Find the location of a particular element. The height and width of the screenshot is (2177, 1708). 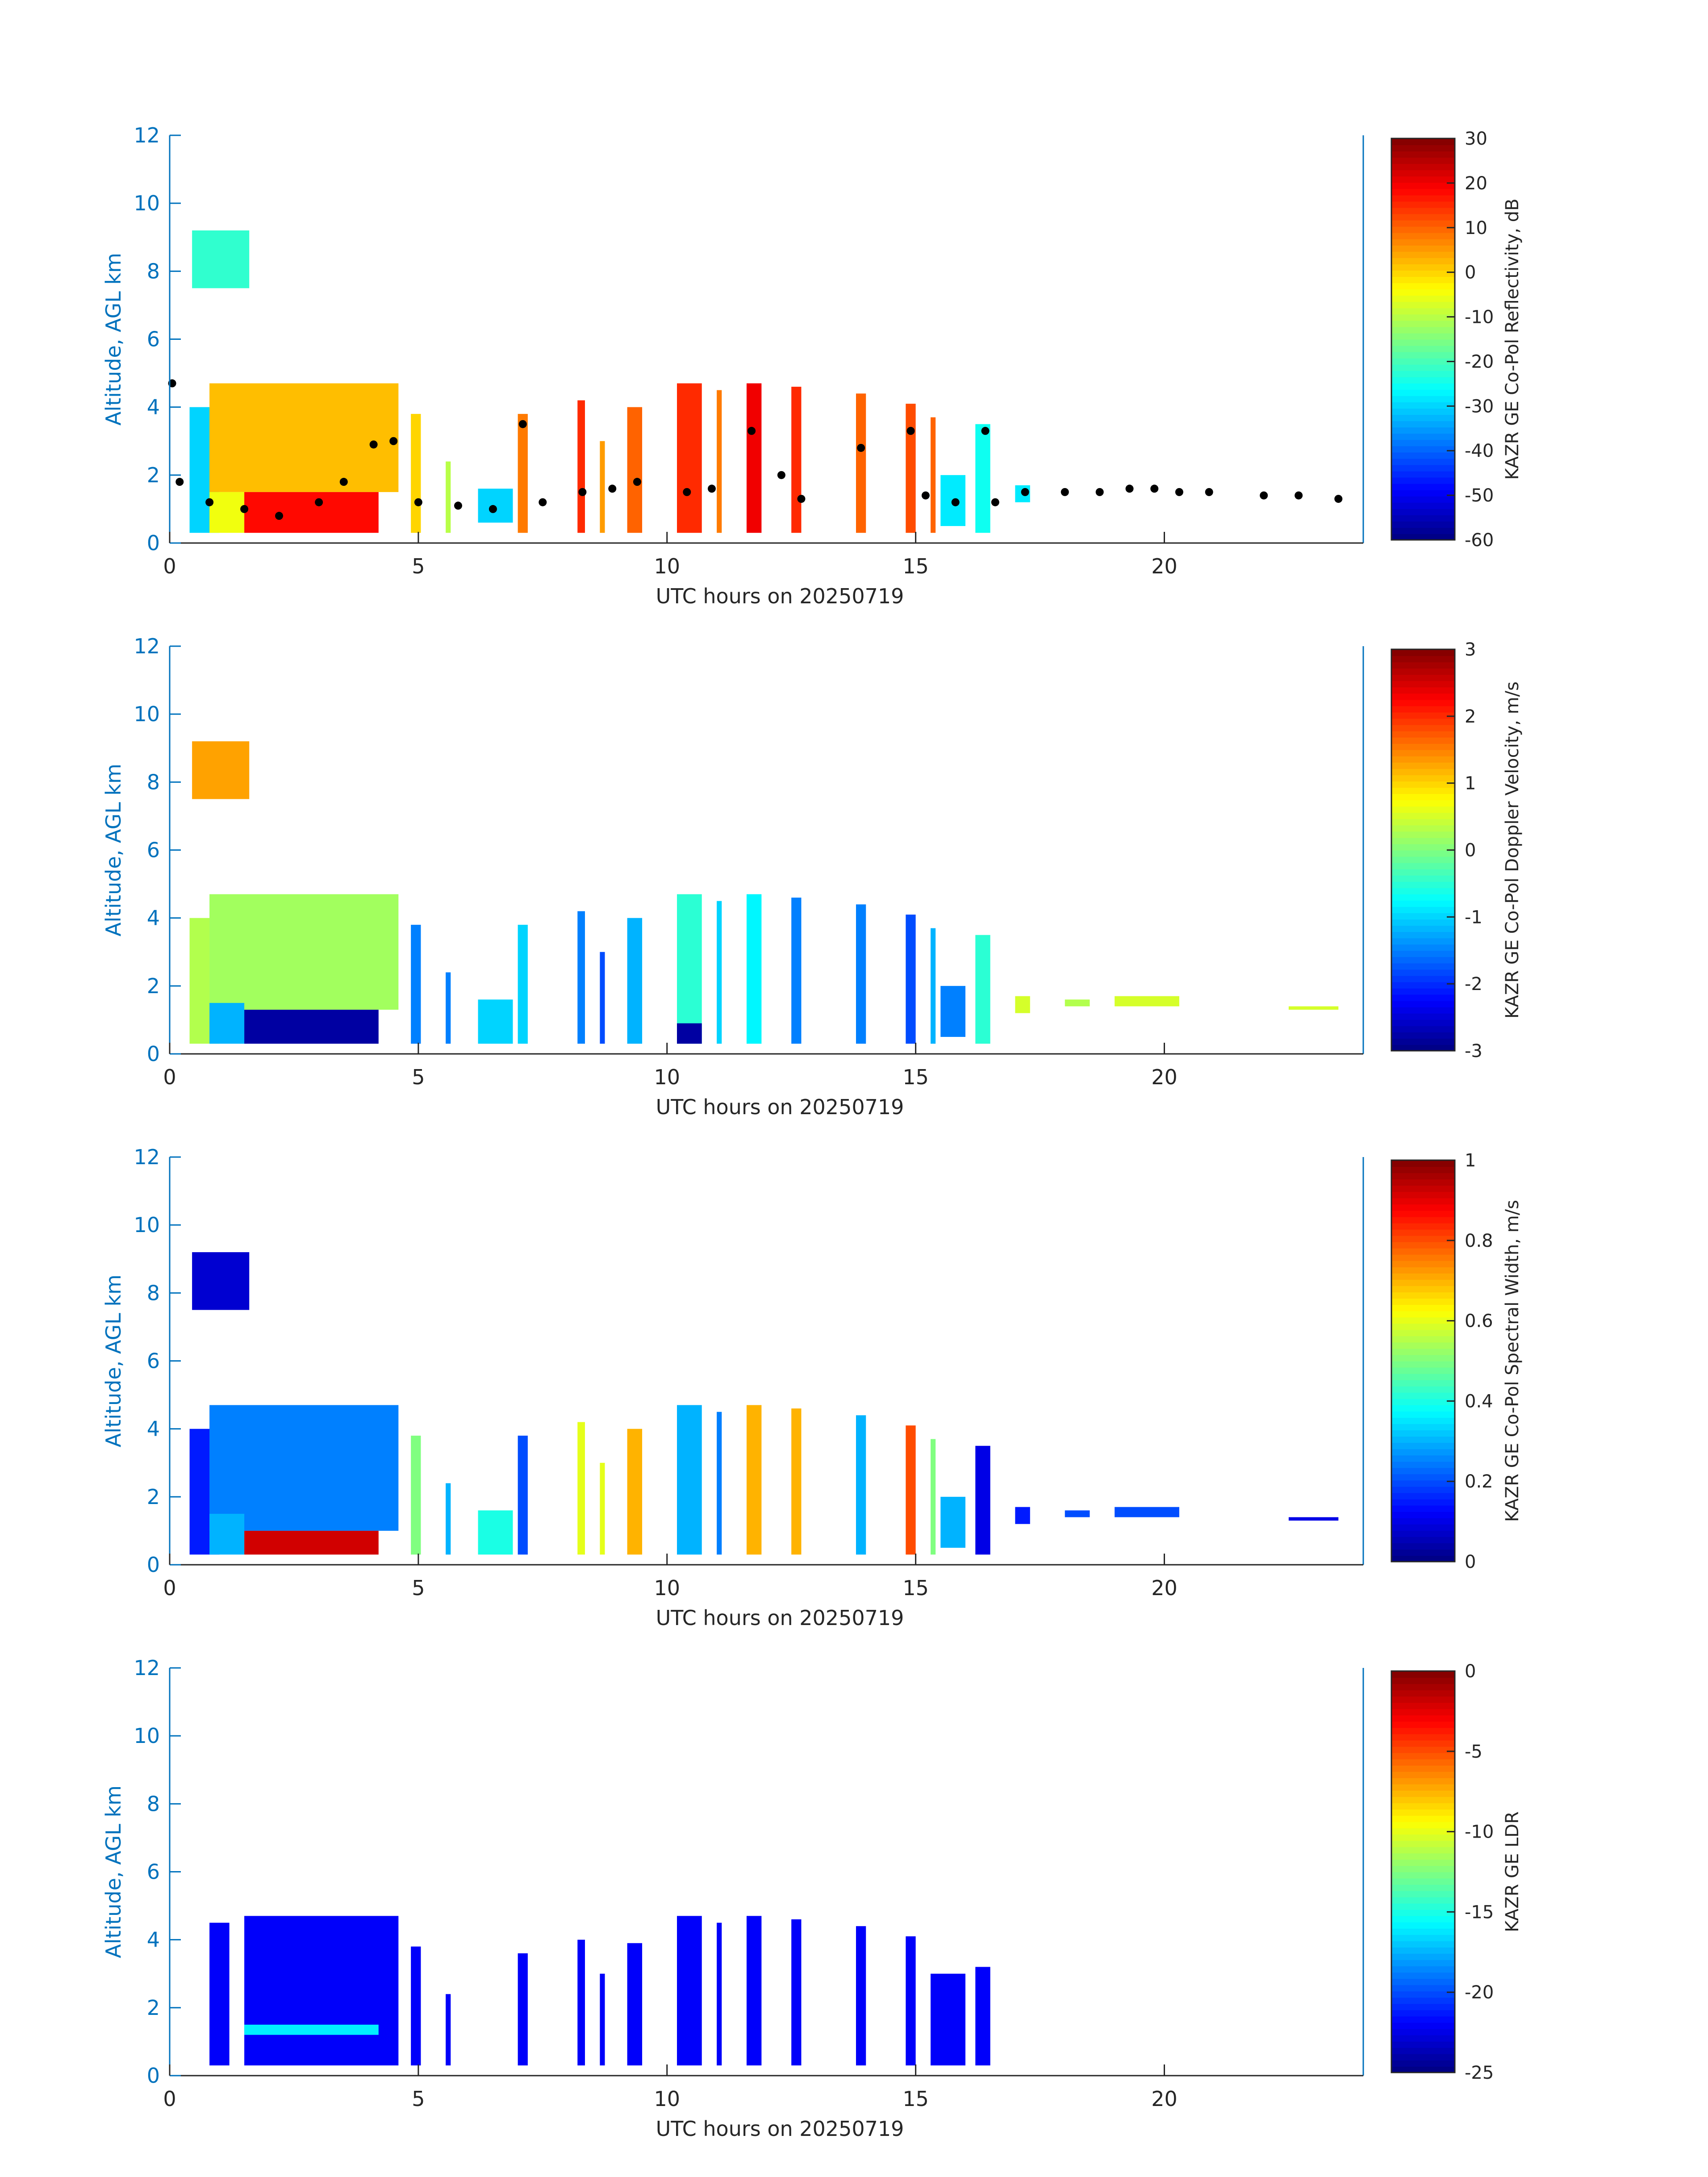

colorbar-tick-label: -2 is located at coordinates (1473, 984).